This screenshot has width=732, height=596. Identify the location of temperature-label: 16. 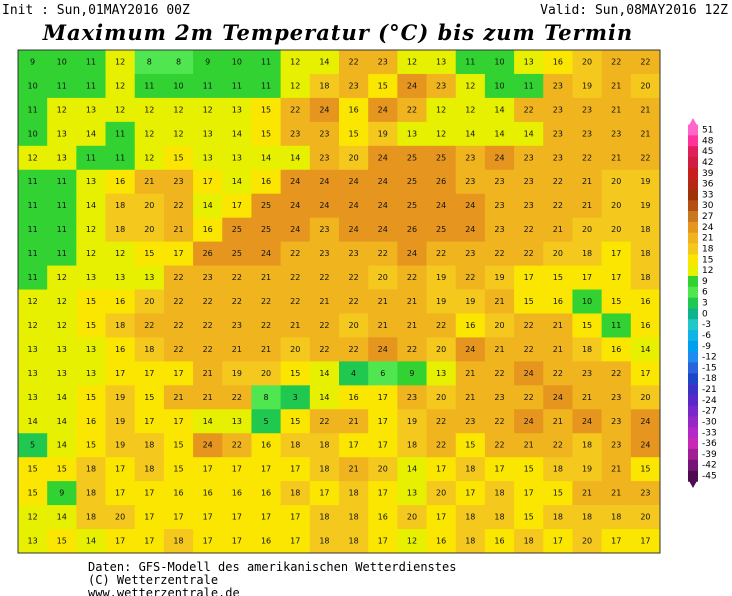
(237, 493).